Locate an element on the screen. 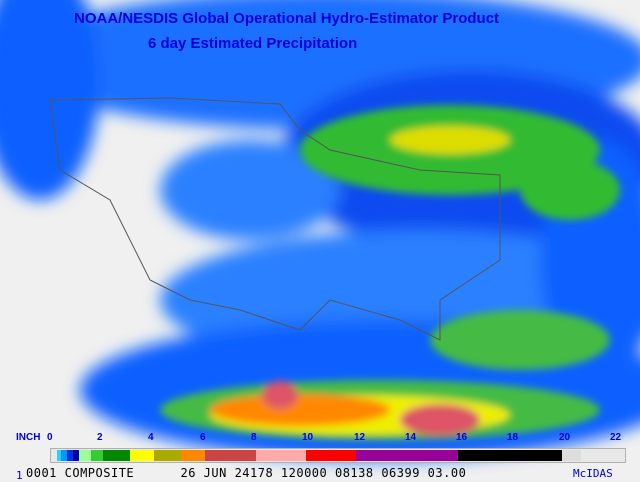 The height and width of the screenshot is (482, 640). legend-unit: INCH is located at coordinates (28, 437).